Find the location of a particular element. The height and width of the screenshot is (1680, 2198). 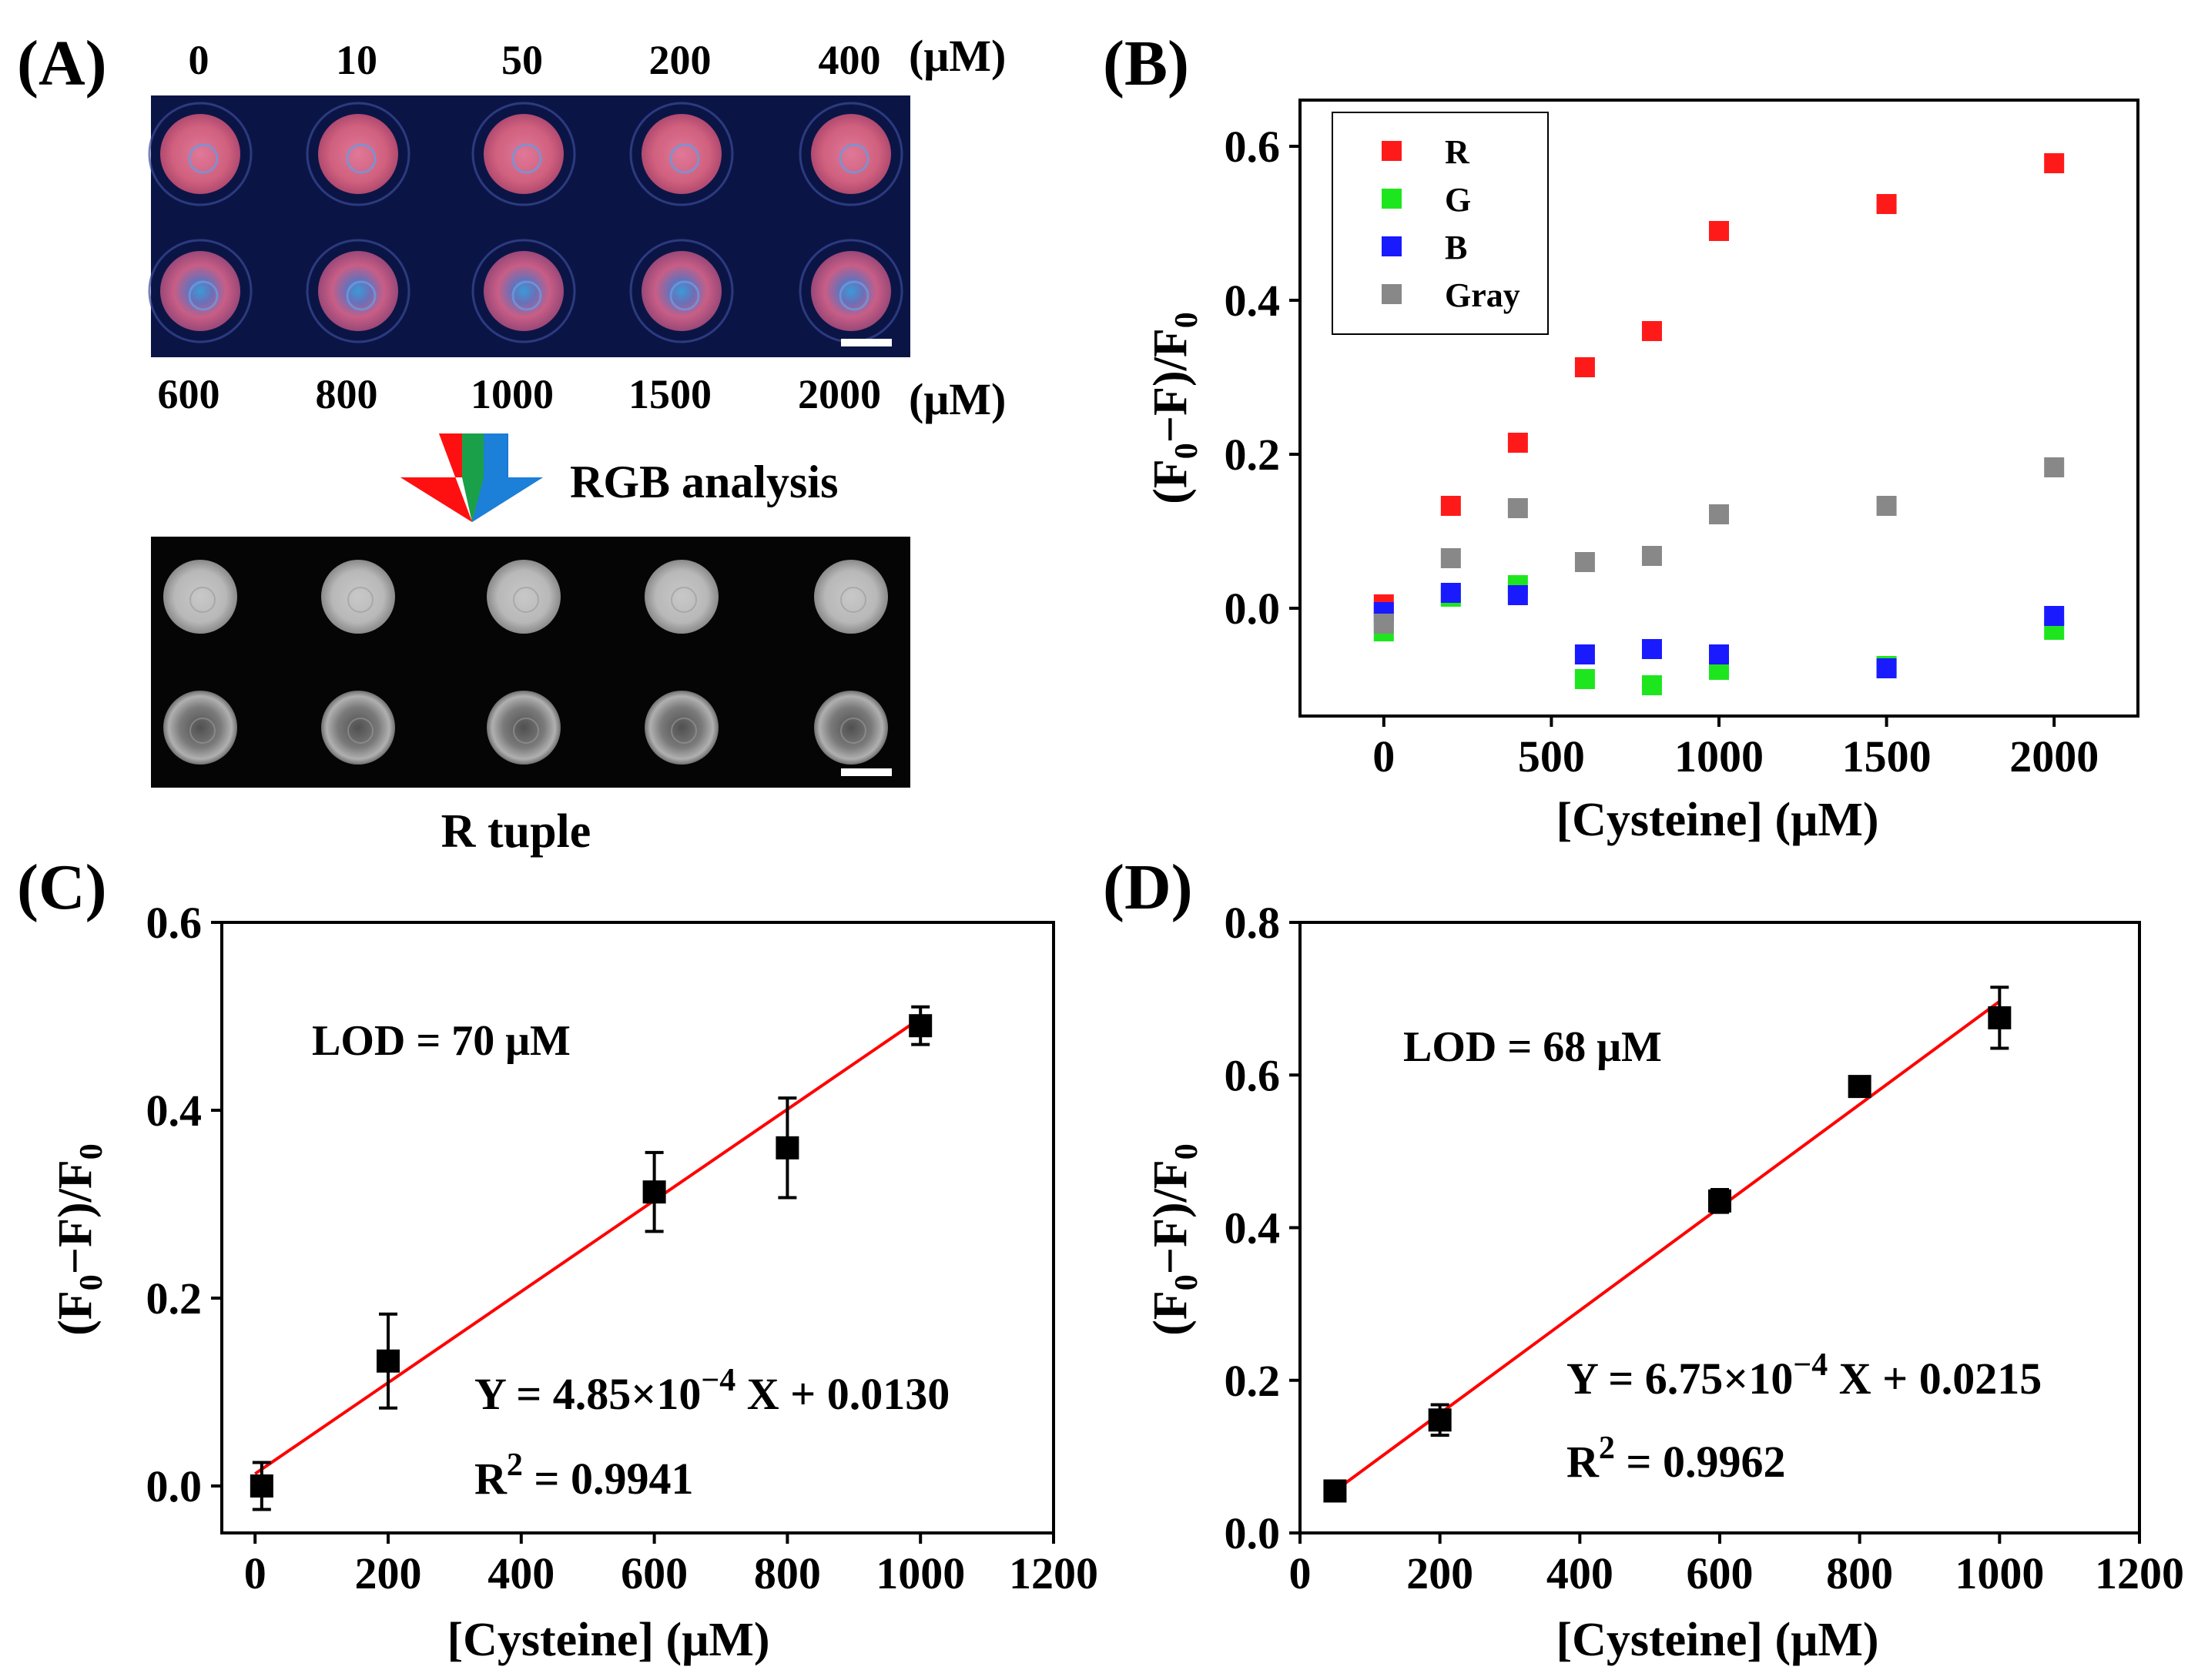

rgb-analysis-label: RGB analysis is located at coordinates (704, 482).